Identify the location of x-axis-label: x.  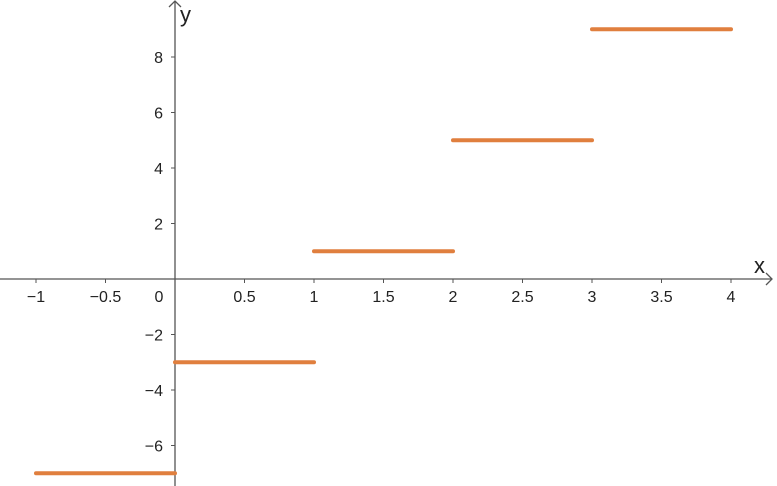
(759, 265).